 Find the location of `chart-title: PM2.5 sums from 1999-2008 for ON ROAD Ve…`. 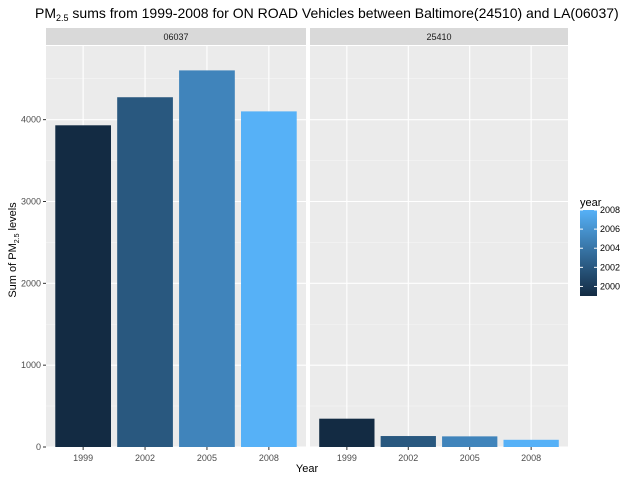

chart-title: PM2.5 sums from 1999-2008 for ON ROAD Ve… is located at coordinates (327, 14).